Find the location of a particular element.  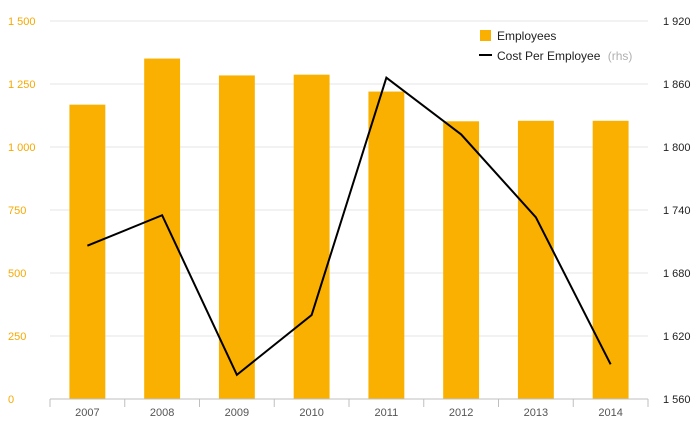

legend-label-cost-text: Cost Per Employee is located at coordinates (549, 56).